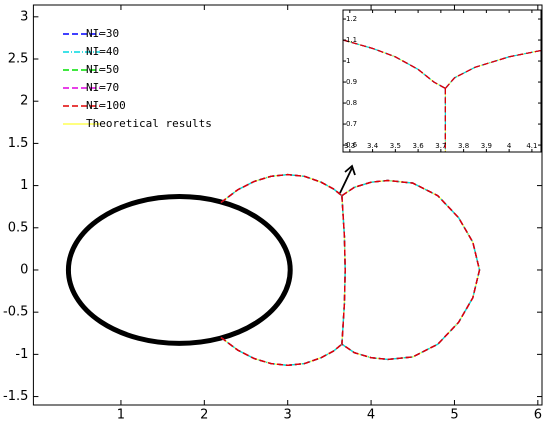 The height and width of the screenshot is (430, 550). What do you see at coordinates (149, 123) in the screenshot?
I see `legend-label: Theoretical results` at bounding box center [149, 123].